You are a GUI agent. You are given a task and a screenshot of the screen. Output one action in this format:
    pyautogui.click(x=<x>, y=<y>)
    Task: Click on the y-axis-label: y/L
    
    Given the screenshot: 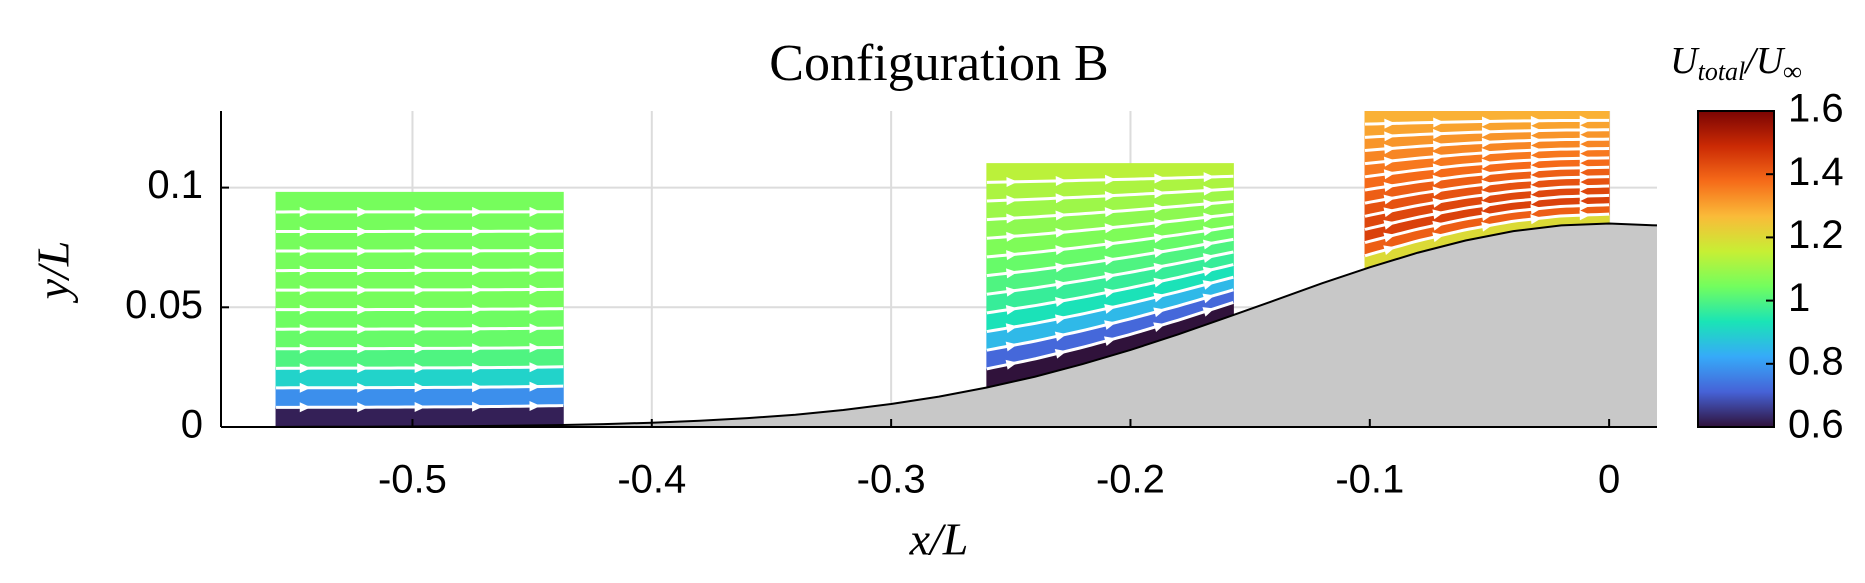 What is the action you would take?
    pyautogui.click(x=53, y=272)
    